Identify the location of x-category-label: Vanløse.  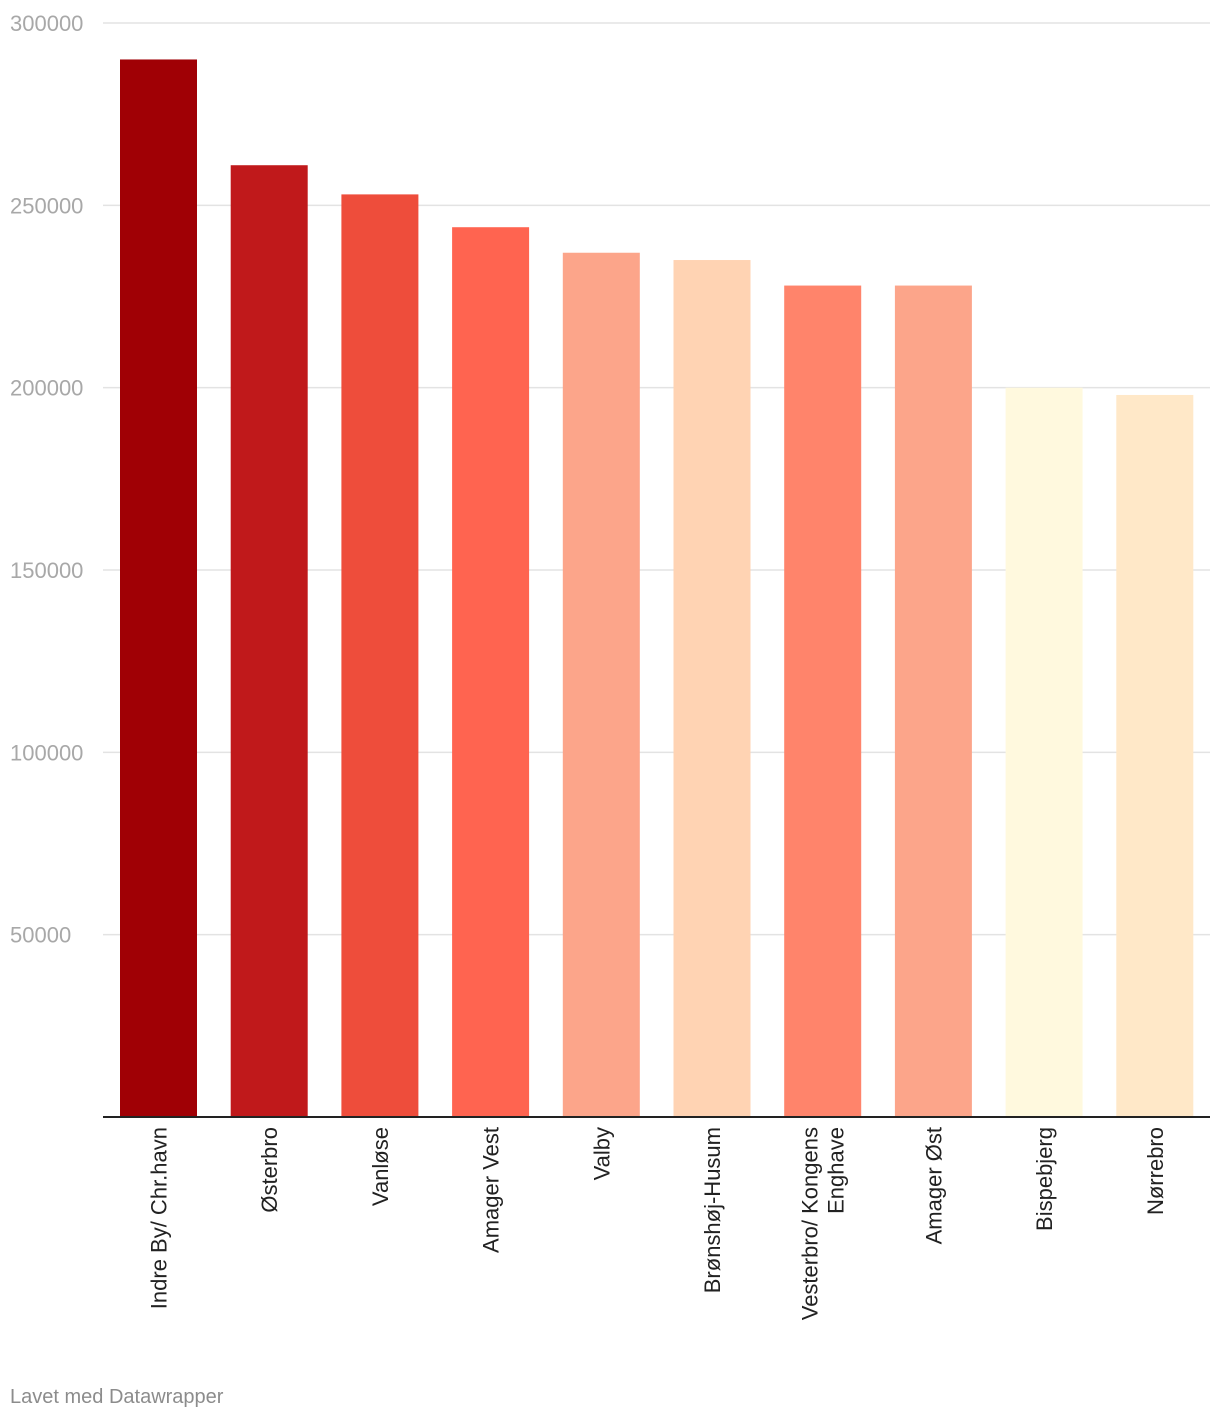
(380, 1166).